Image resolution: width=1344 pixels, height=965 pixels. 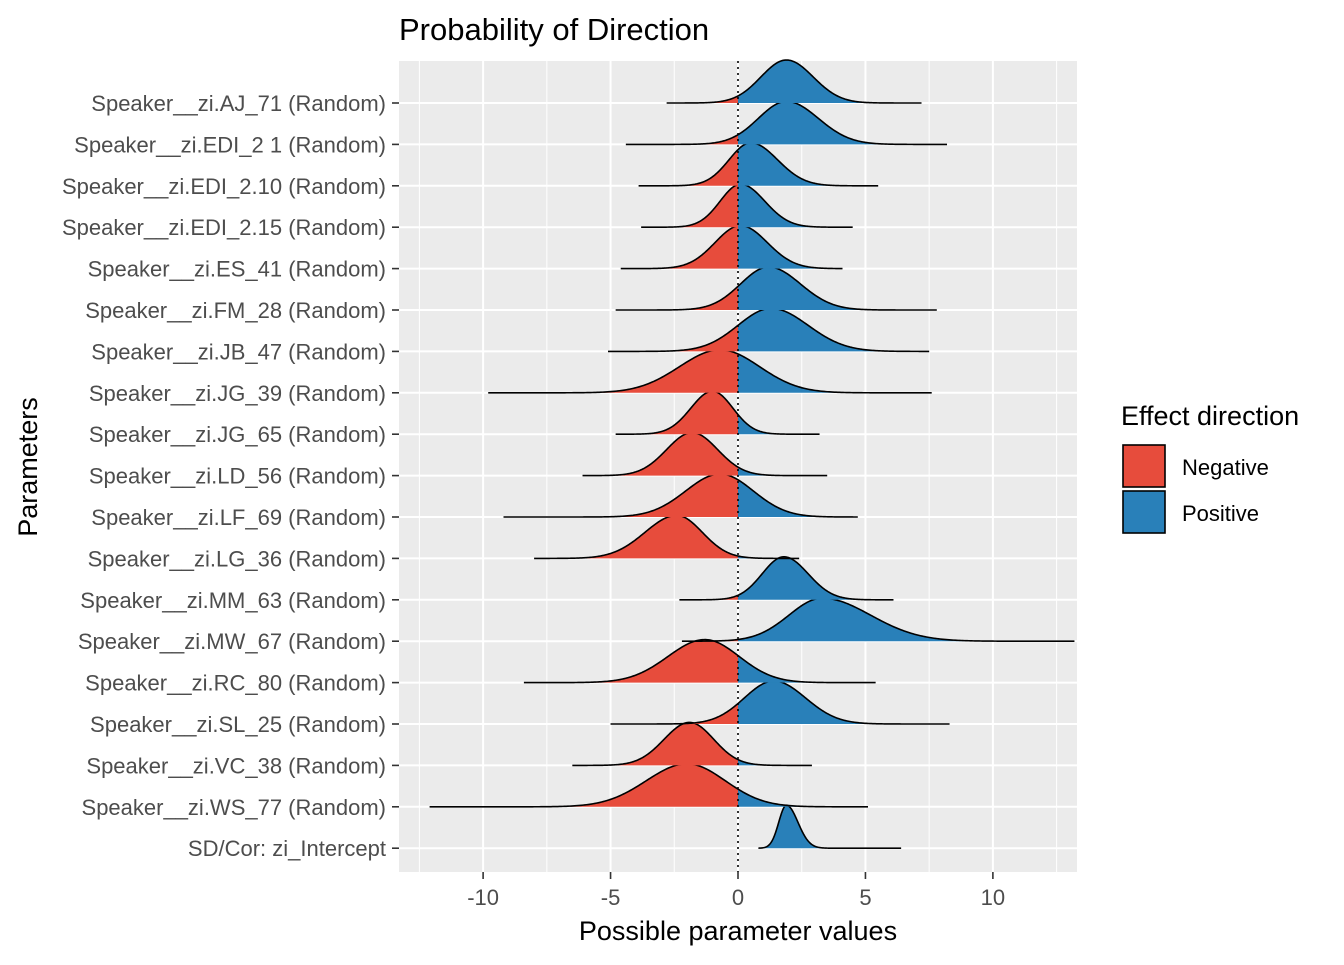 I want to click on y-tick-label-13: Speaker__zi.MW_67 (Random), so click(x=232, y=641).